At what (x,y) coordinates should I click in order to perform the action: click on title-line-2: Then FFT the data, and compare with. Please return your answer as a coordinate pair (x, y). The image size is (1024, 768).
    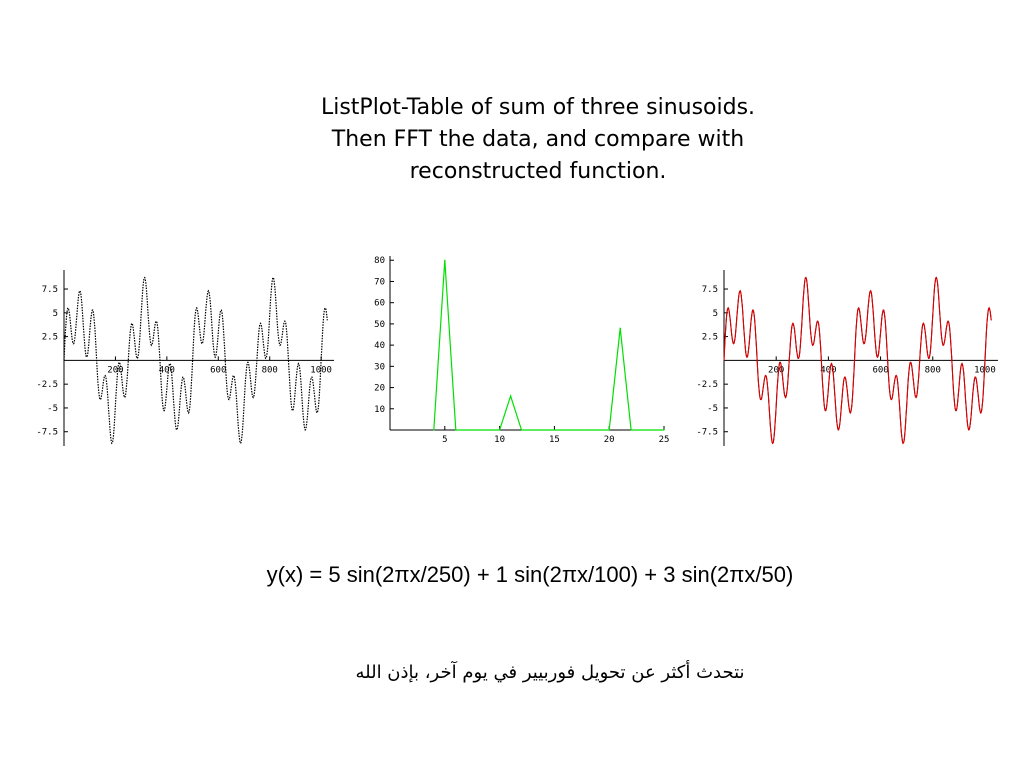
    Looking at the image, I should click on (538, 139).